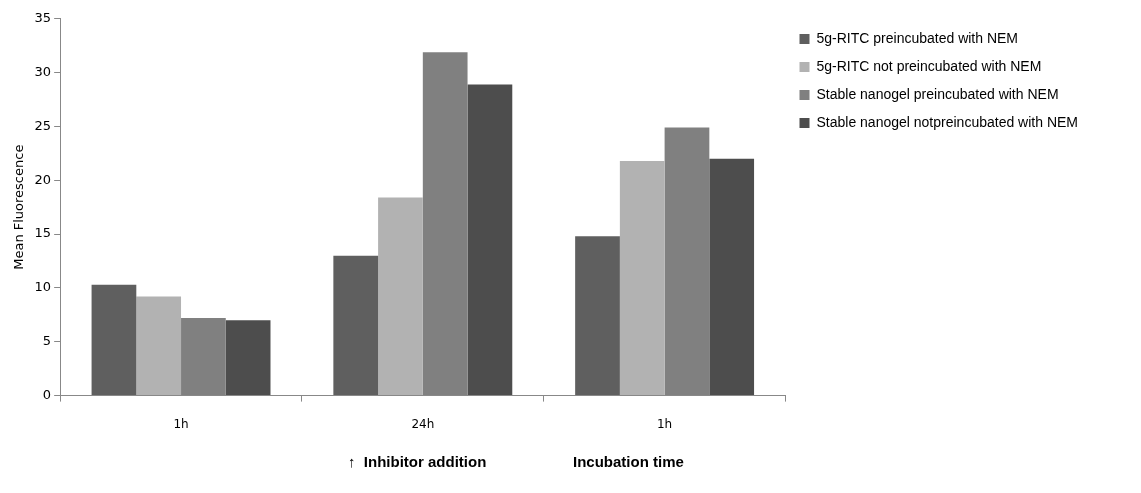 Image resolution: width=1141 pixels, height=493 pixels. What do you see at coordinates (43, 179) in the screenshot?
I see `y-tick-label: 20` at bounding box center [43, 179].